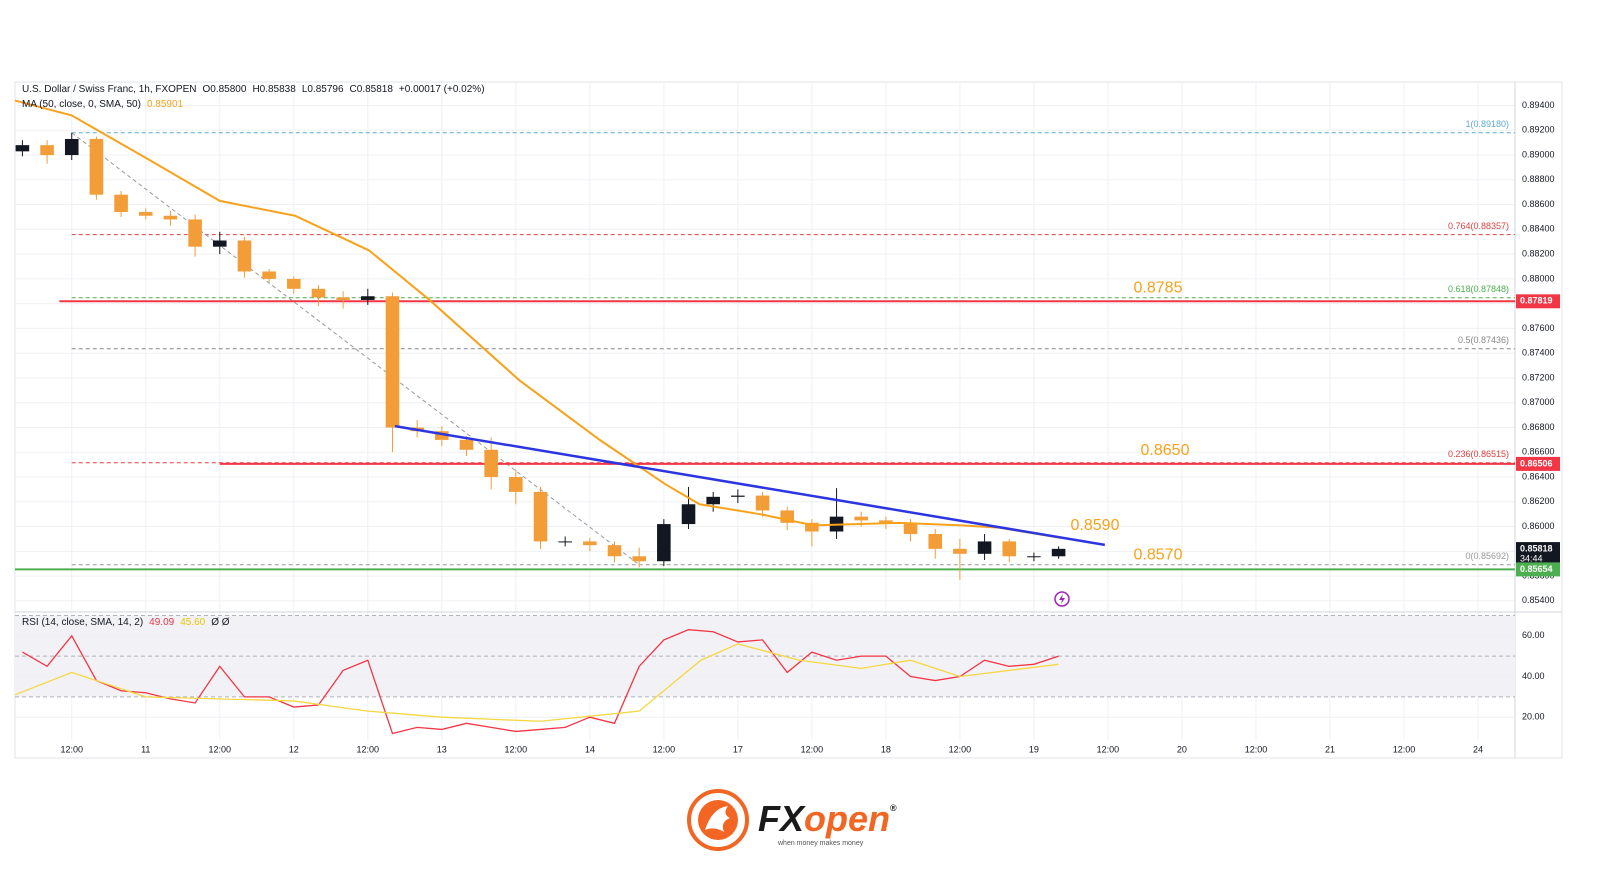  What do you see at coordinates (82, 622) in the screenshot?
I see `rsi-label: RSI (14, close, SMA, 14, 2)` at bounding box center [82, 622].